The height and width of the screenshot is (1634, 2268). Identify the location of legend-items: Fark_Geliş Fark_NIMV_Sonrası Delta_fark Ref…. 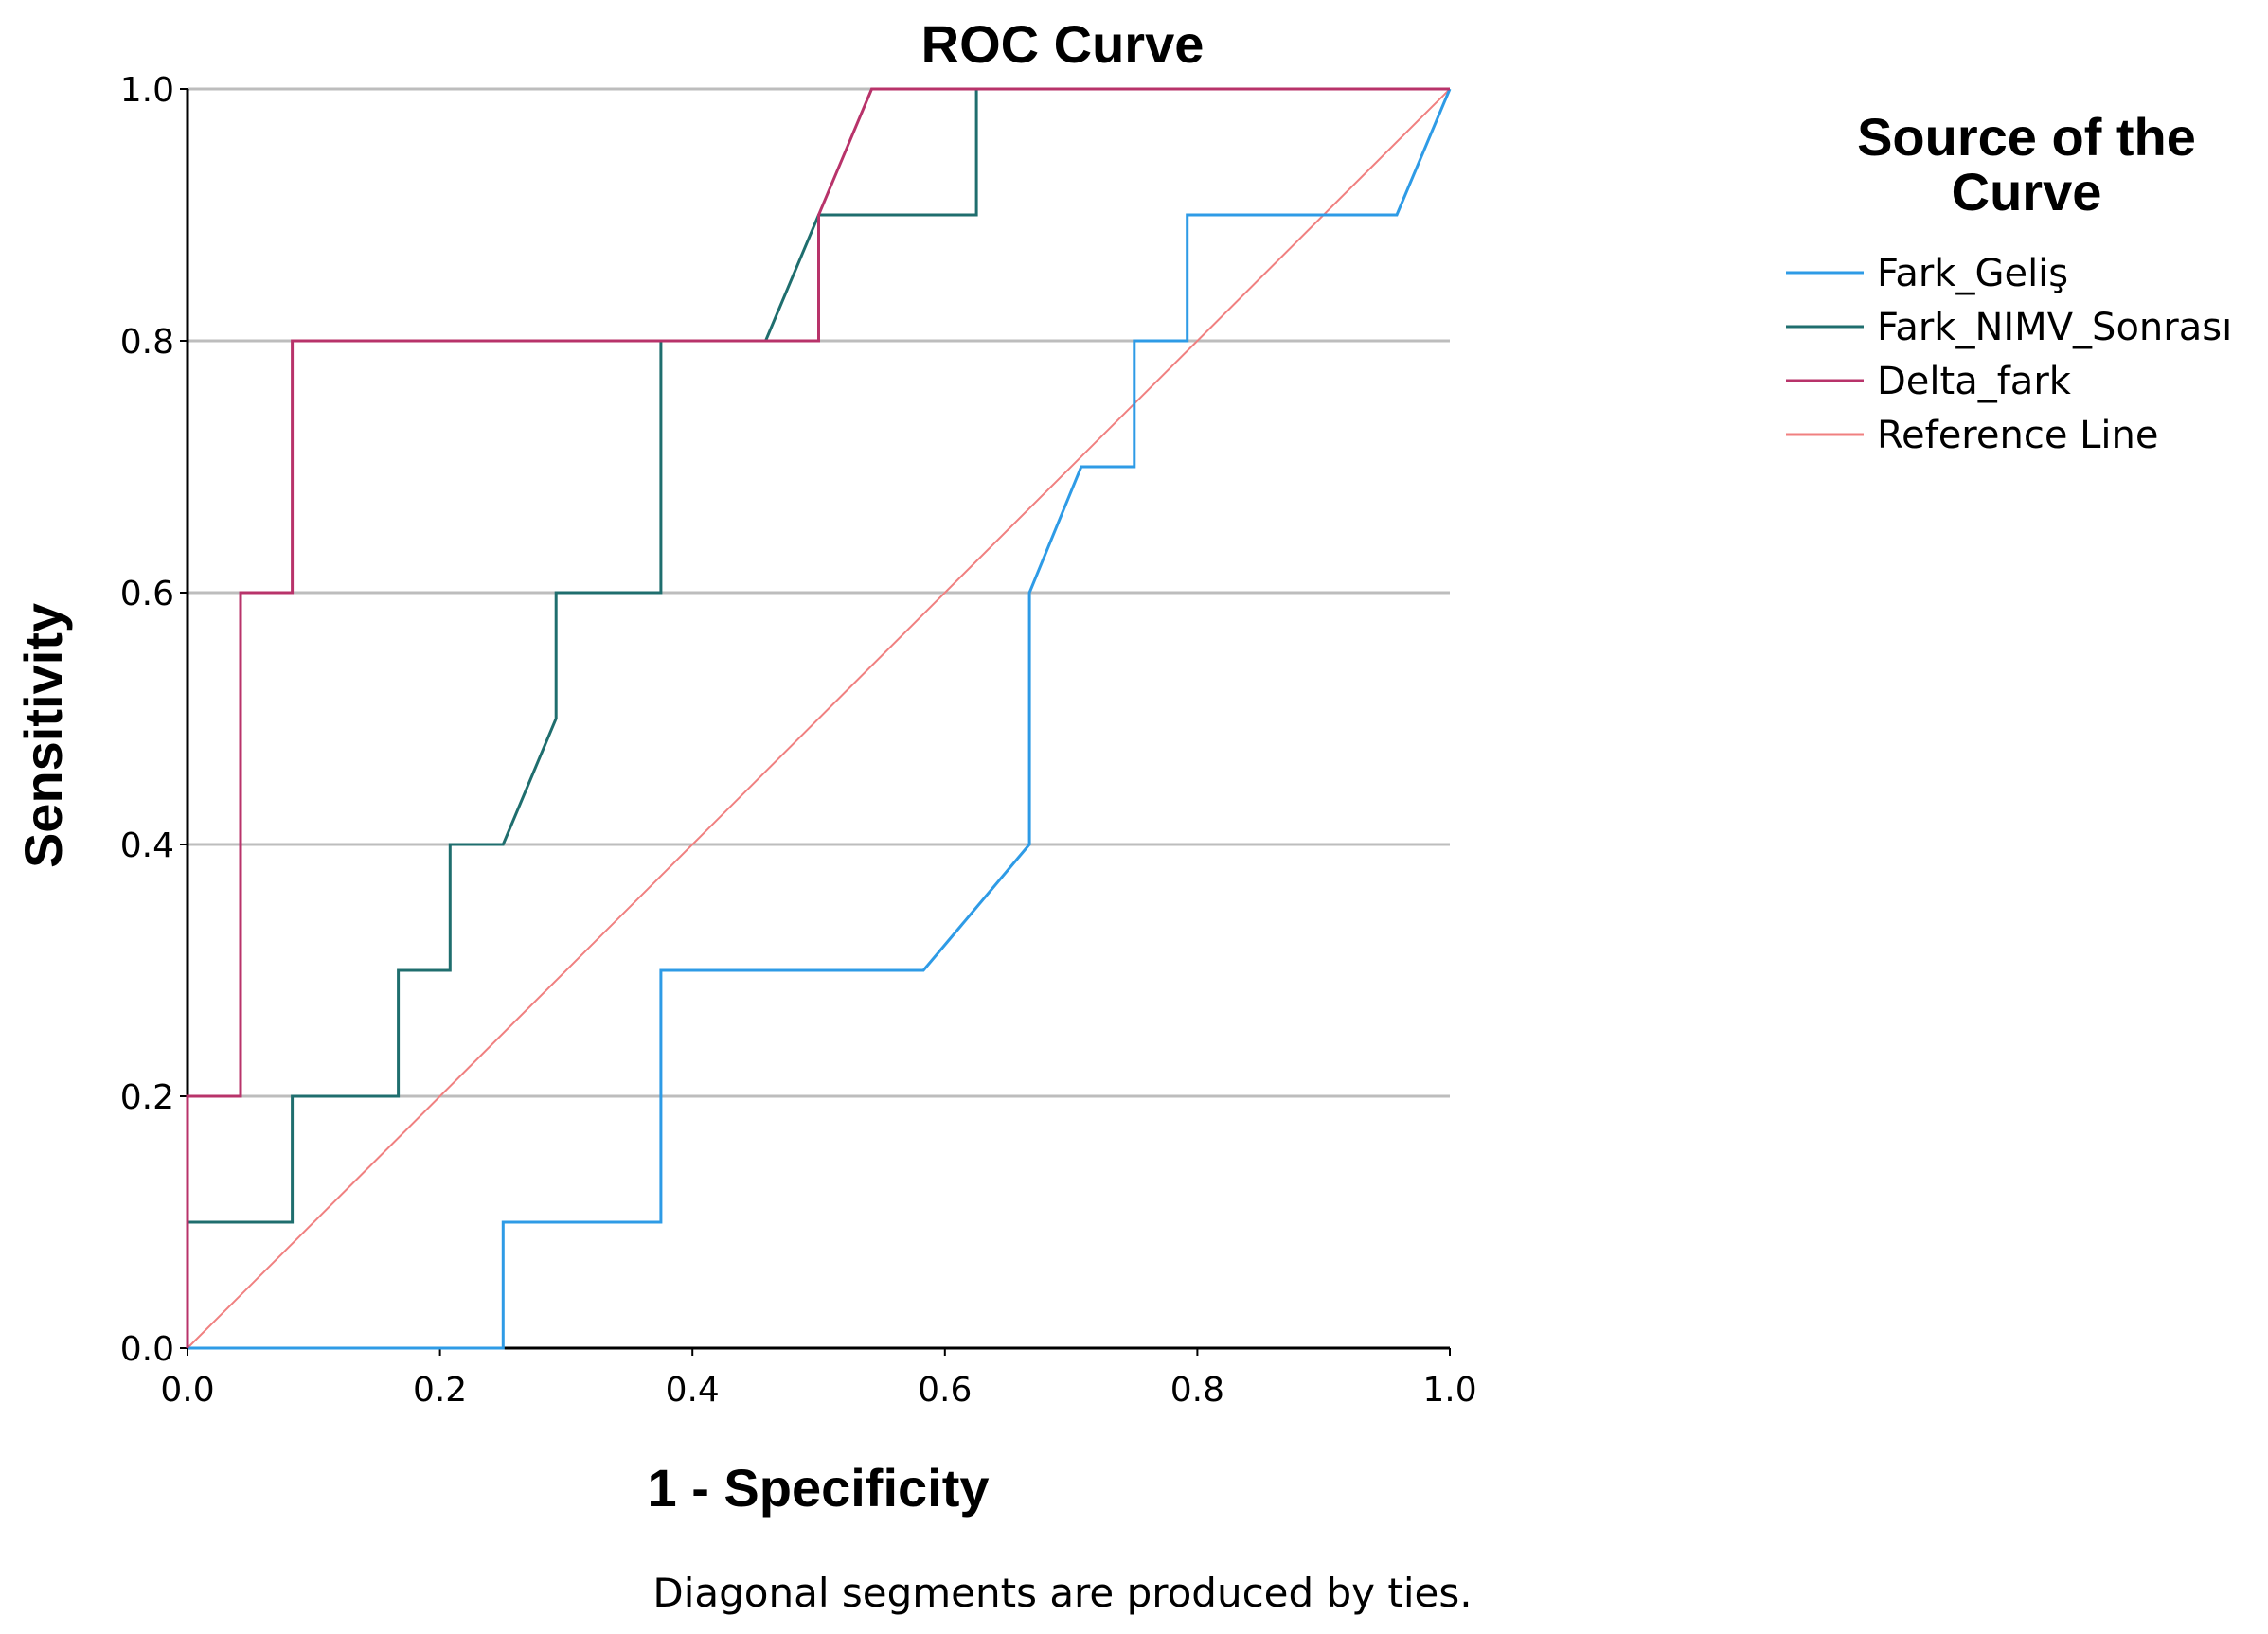
(2009, 354).